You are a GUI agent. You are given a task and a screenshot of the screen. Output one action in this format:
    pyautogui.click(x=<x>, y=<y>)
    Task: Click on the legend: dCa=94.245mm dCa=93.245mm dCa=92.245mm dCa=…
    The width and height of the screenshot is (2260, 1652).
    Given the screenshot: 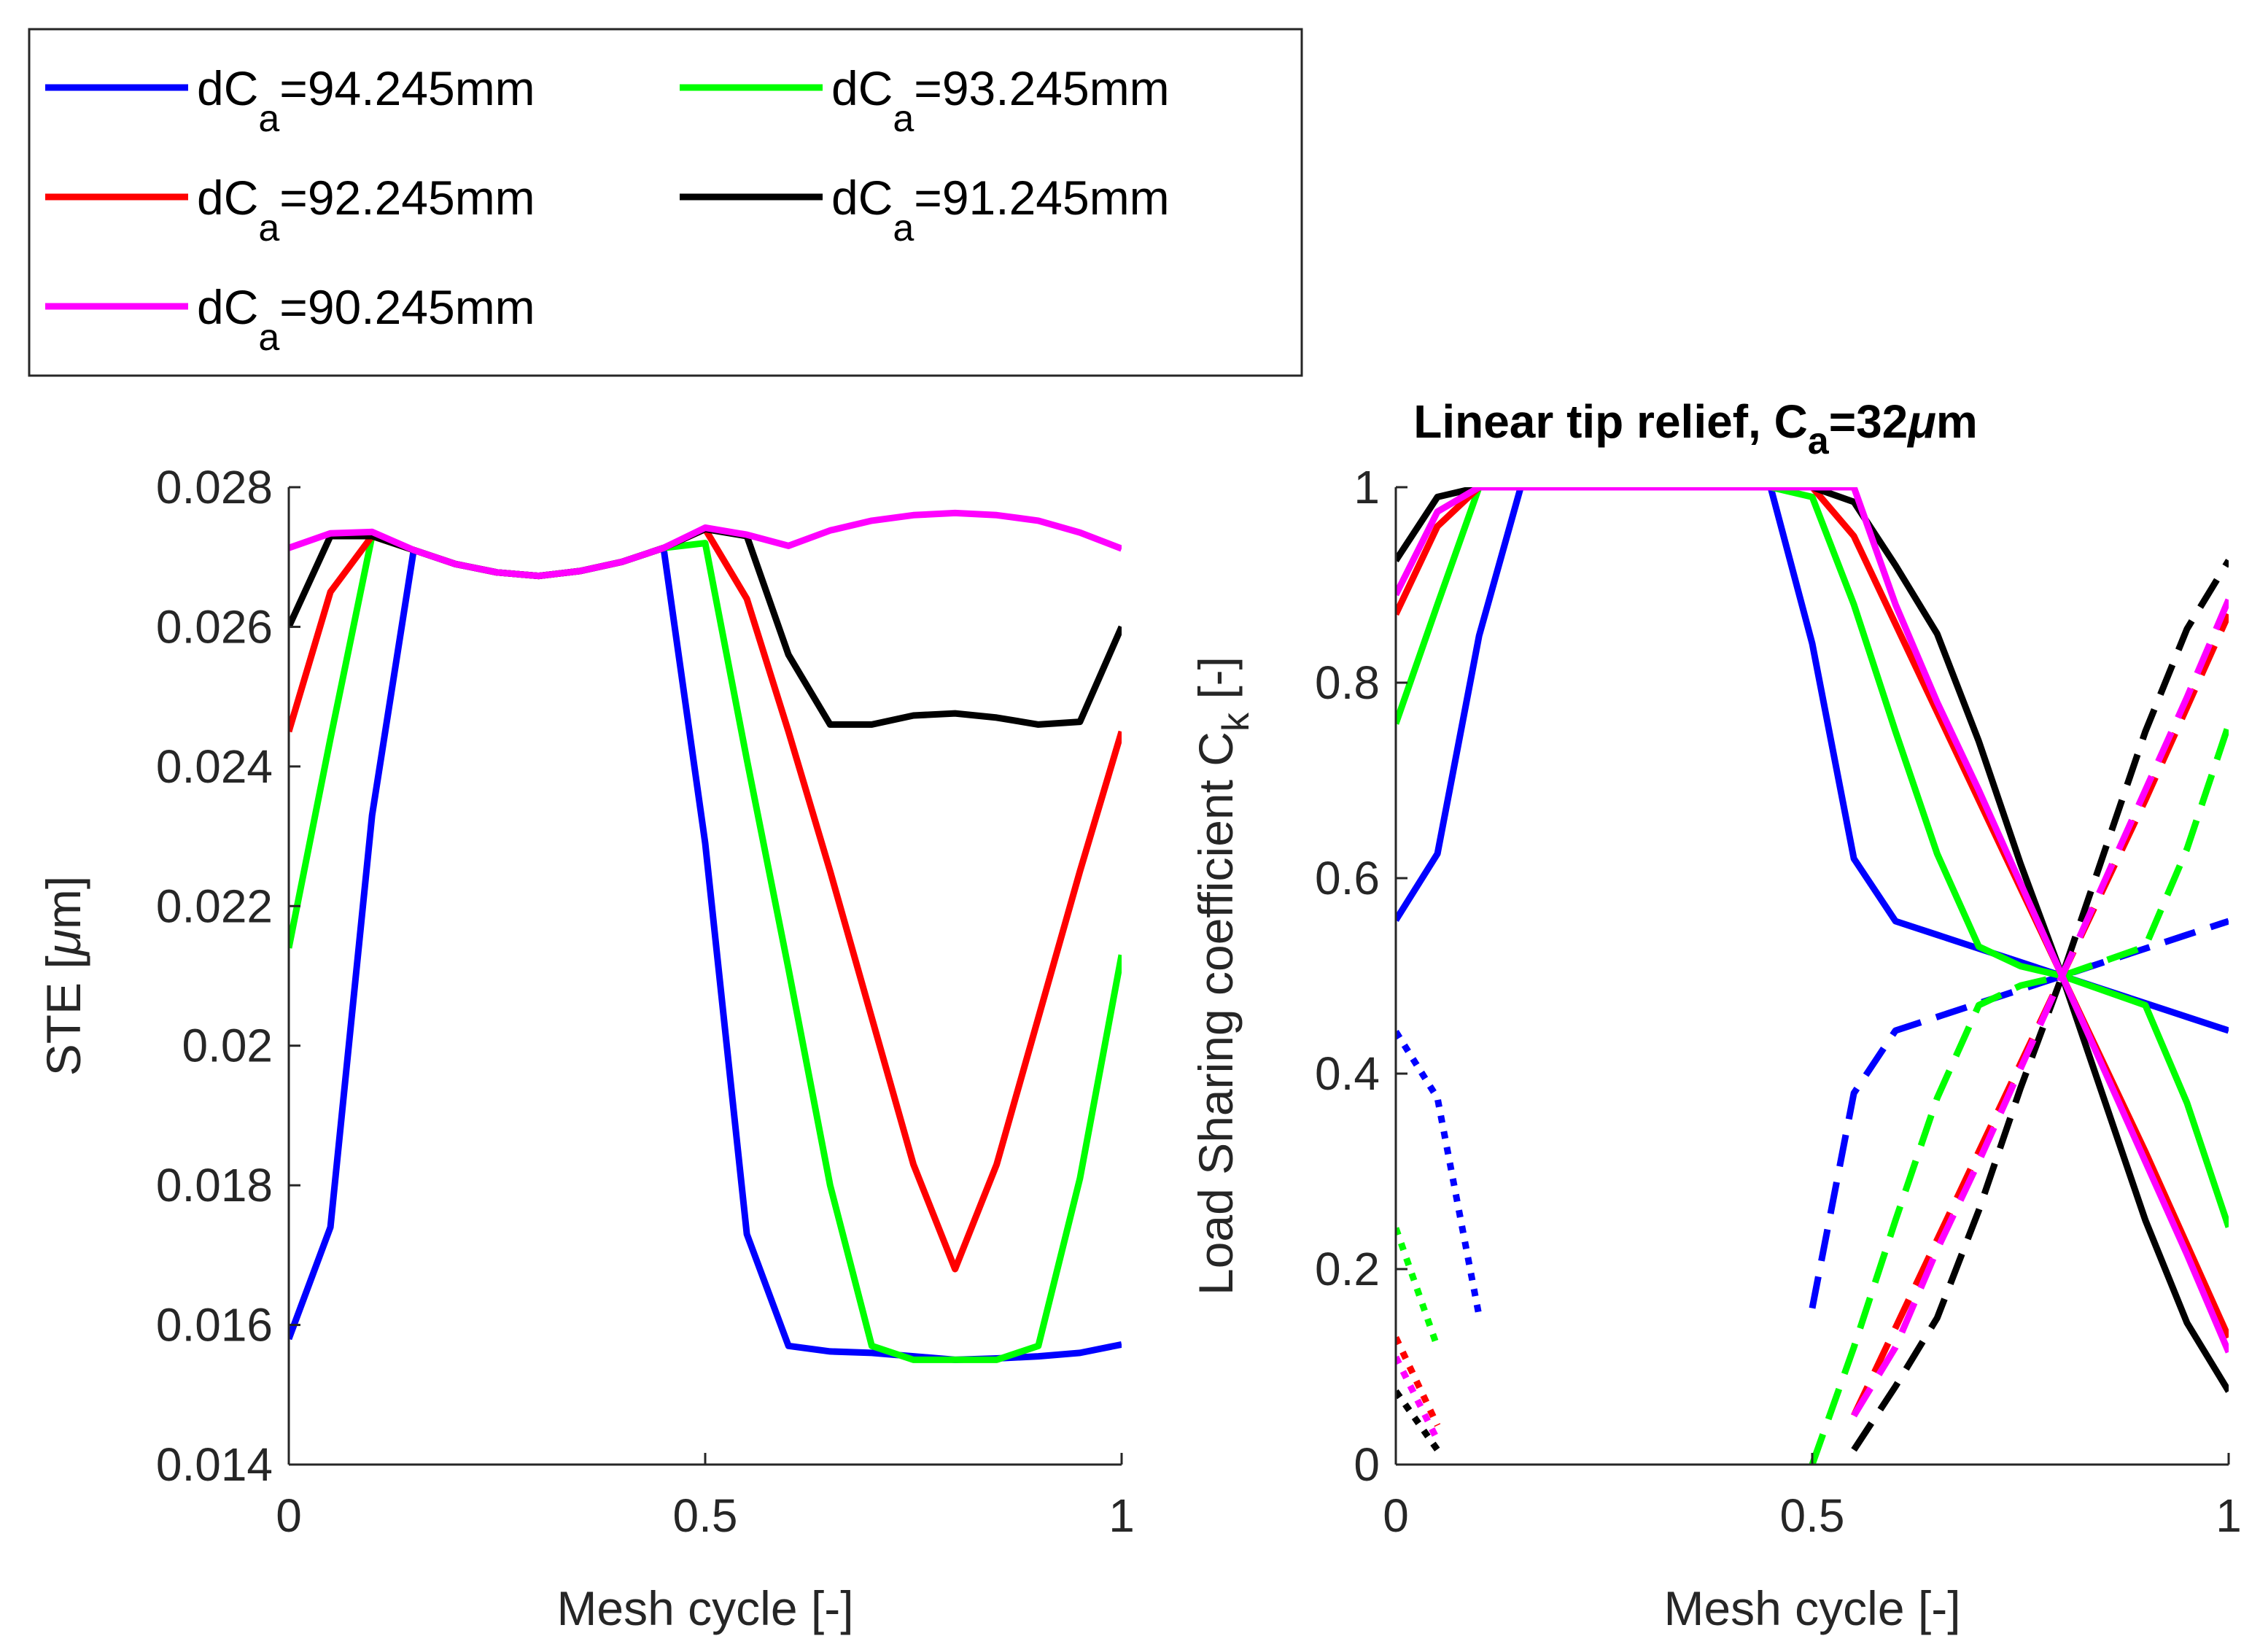 What is the action you would take?
    pyautogui.click(x=665, y=202)
    